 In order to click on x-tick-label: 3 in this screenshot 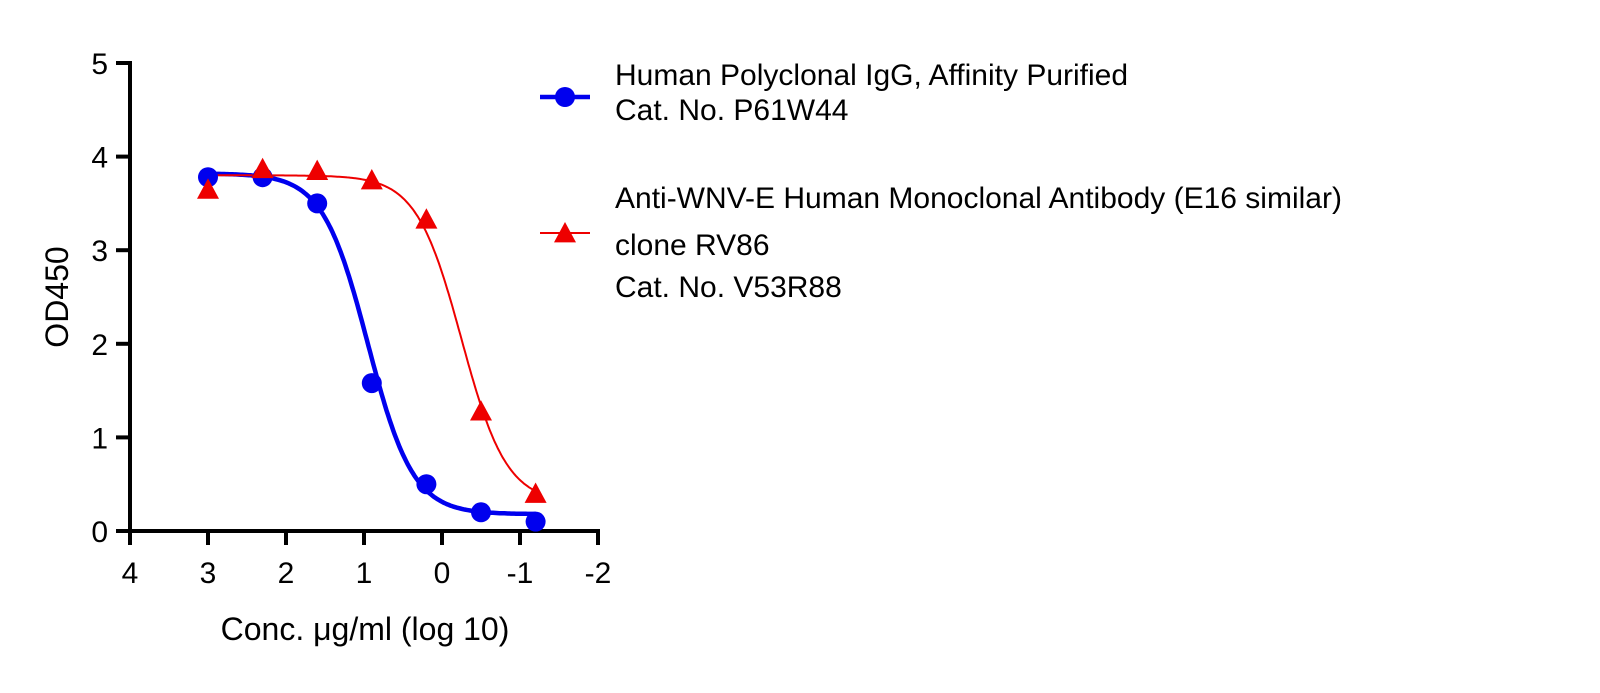, I will do `click(208, 573)`.